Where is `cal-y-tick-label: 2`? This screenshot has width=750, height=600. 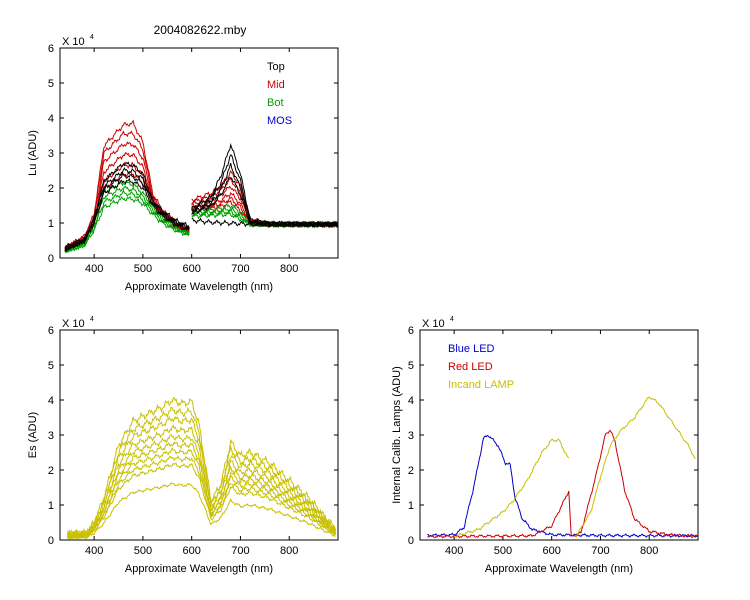
cal-y-tick-label: 2 is located at coordinates (411, 471).